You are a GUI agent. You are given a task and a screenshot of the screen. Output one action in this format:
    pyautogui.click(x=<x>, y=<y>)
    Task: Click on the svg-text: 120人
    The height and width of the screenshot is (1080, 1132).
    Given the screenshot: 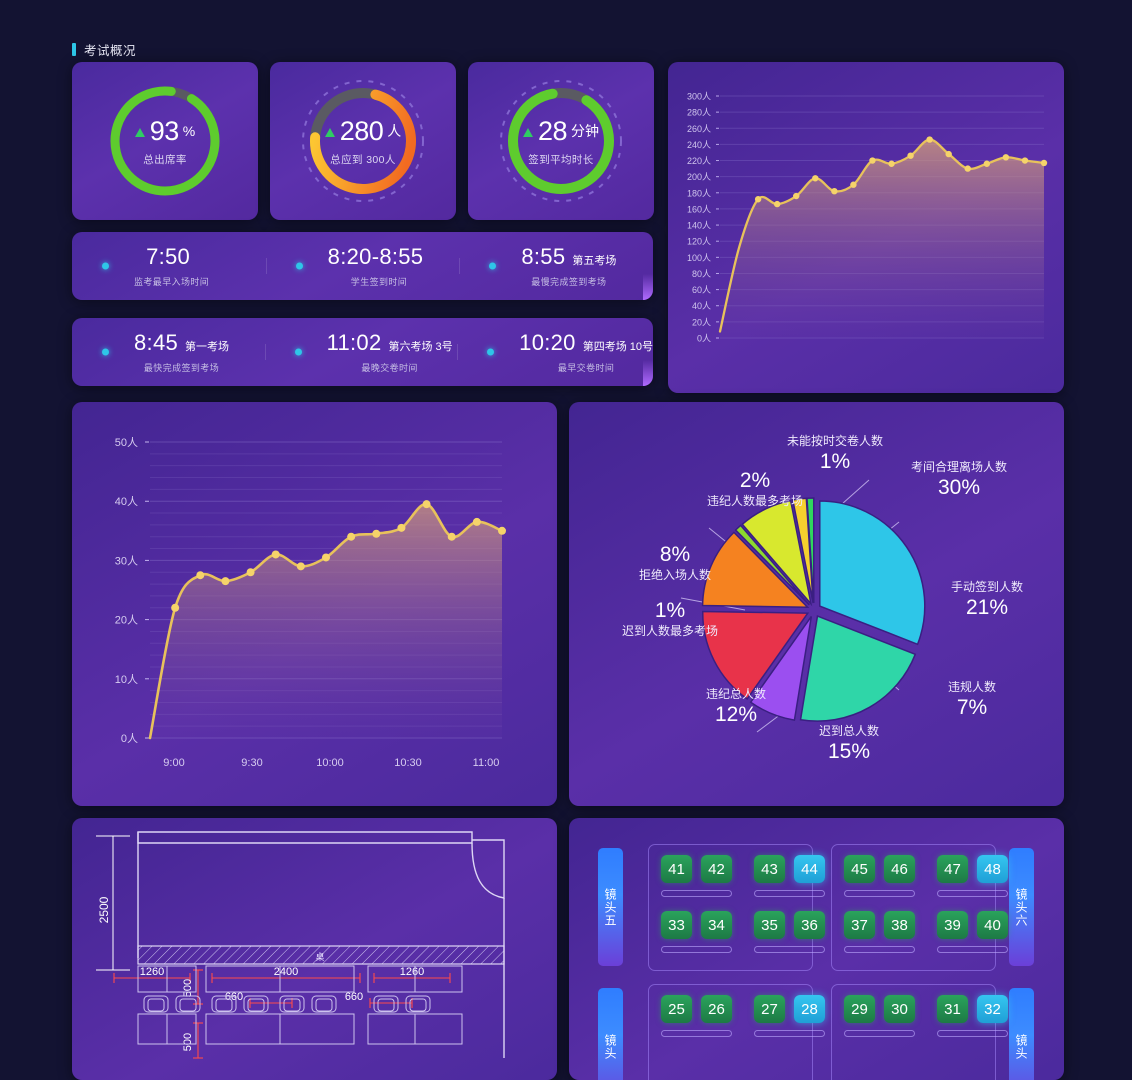 What is the action you would take?
    pyautogui.click(x=699, y=242)
    